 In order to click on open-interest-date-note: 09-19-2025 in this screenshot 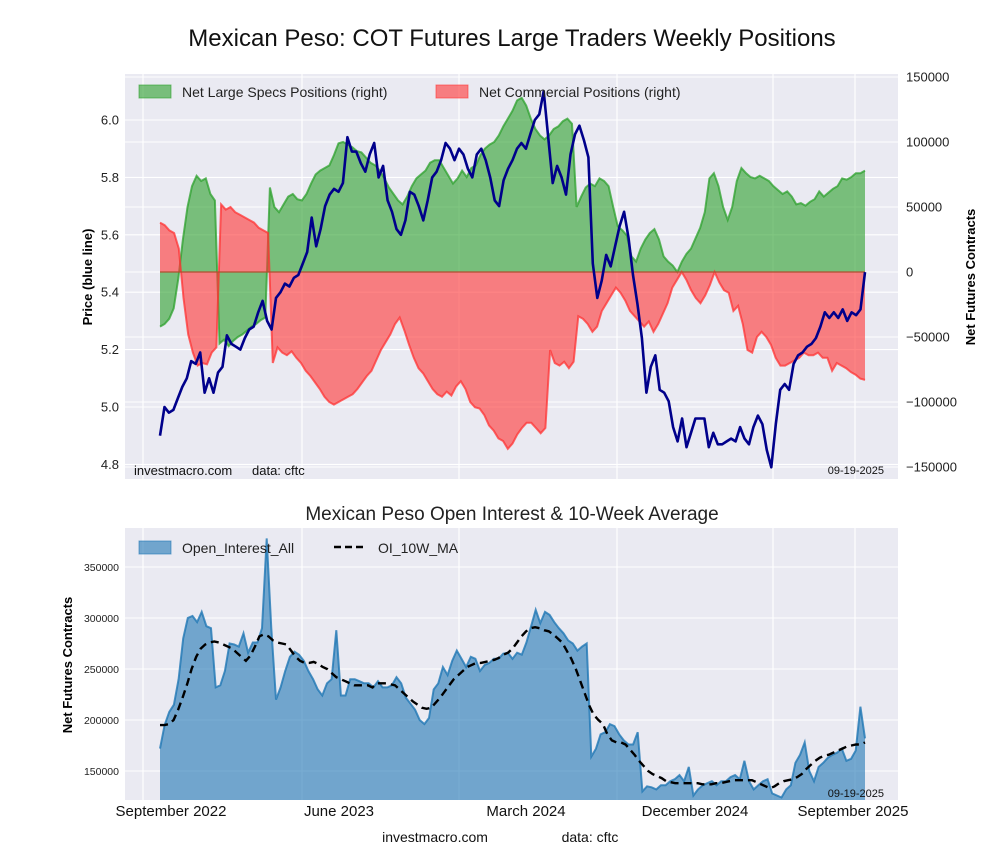, I will do `click(856, 794)`.